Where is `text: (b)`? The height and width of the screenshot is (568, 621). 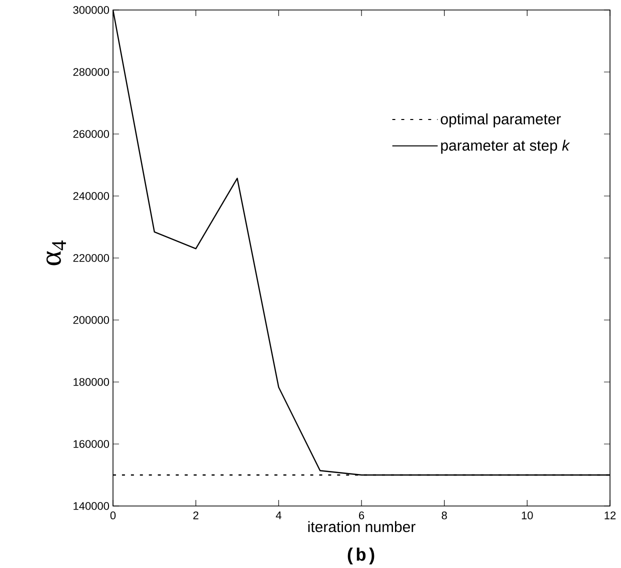 text: (b) is located at coordinates (361, 556).